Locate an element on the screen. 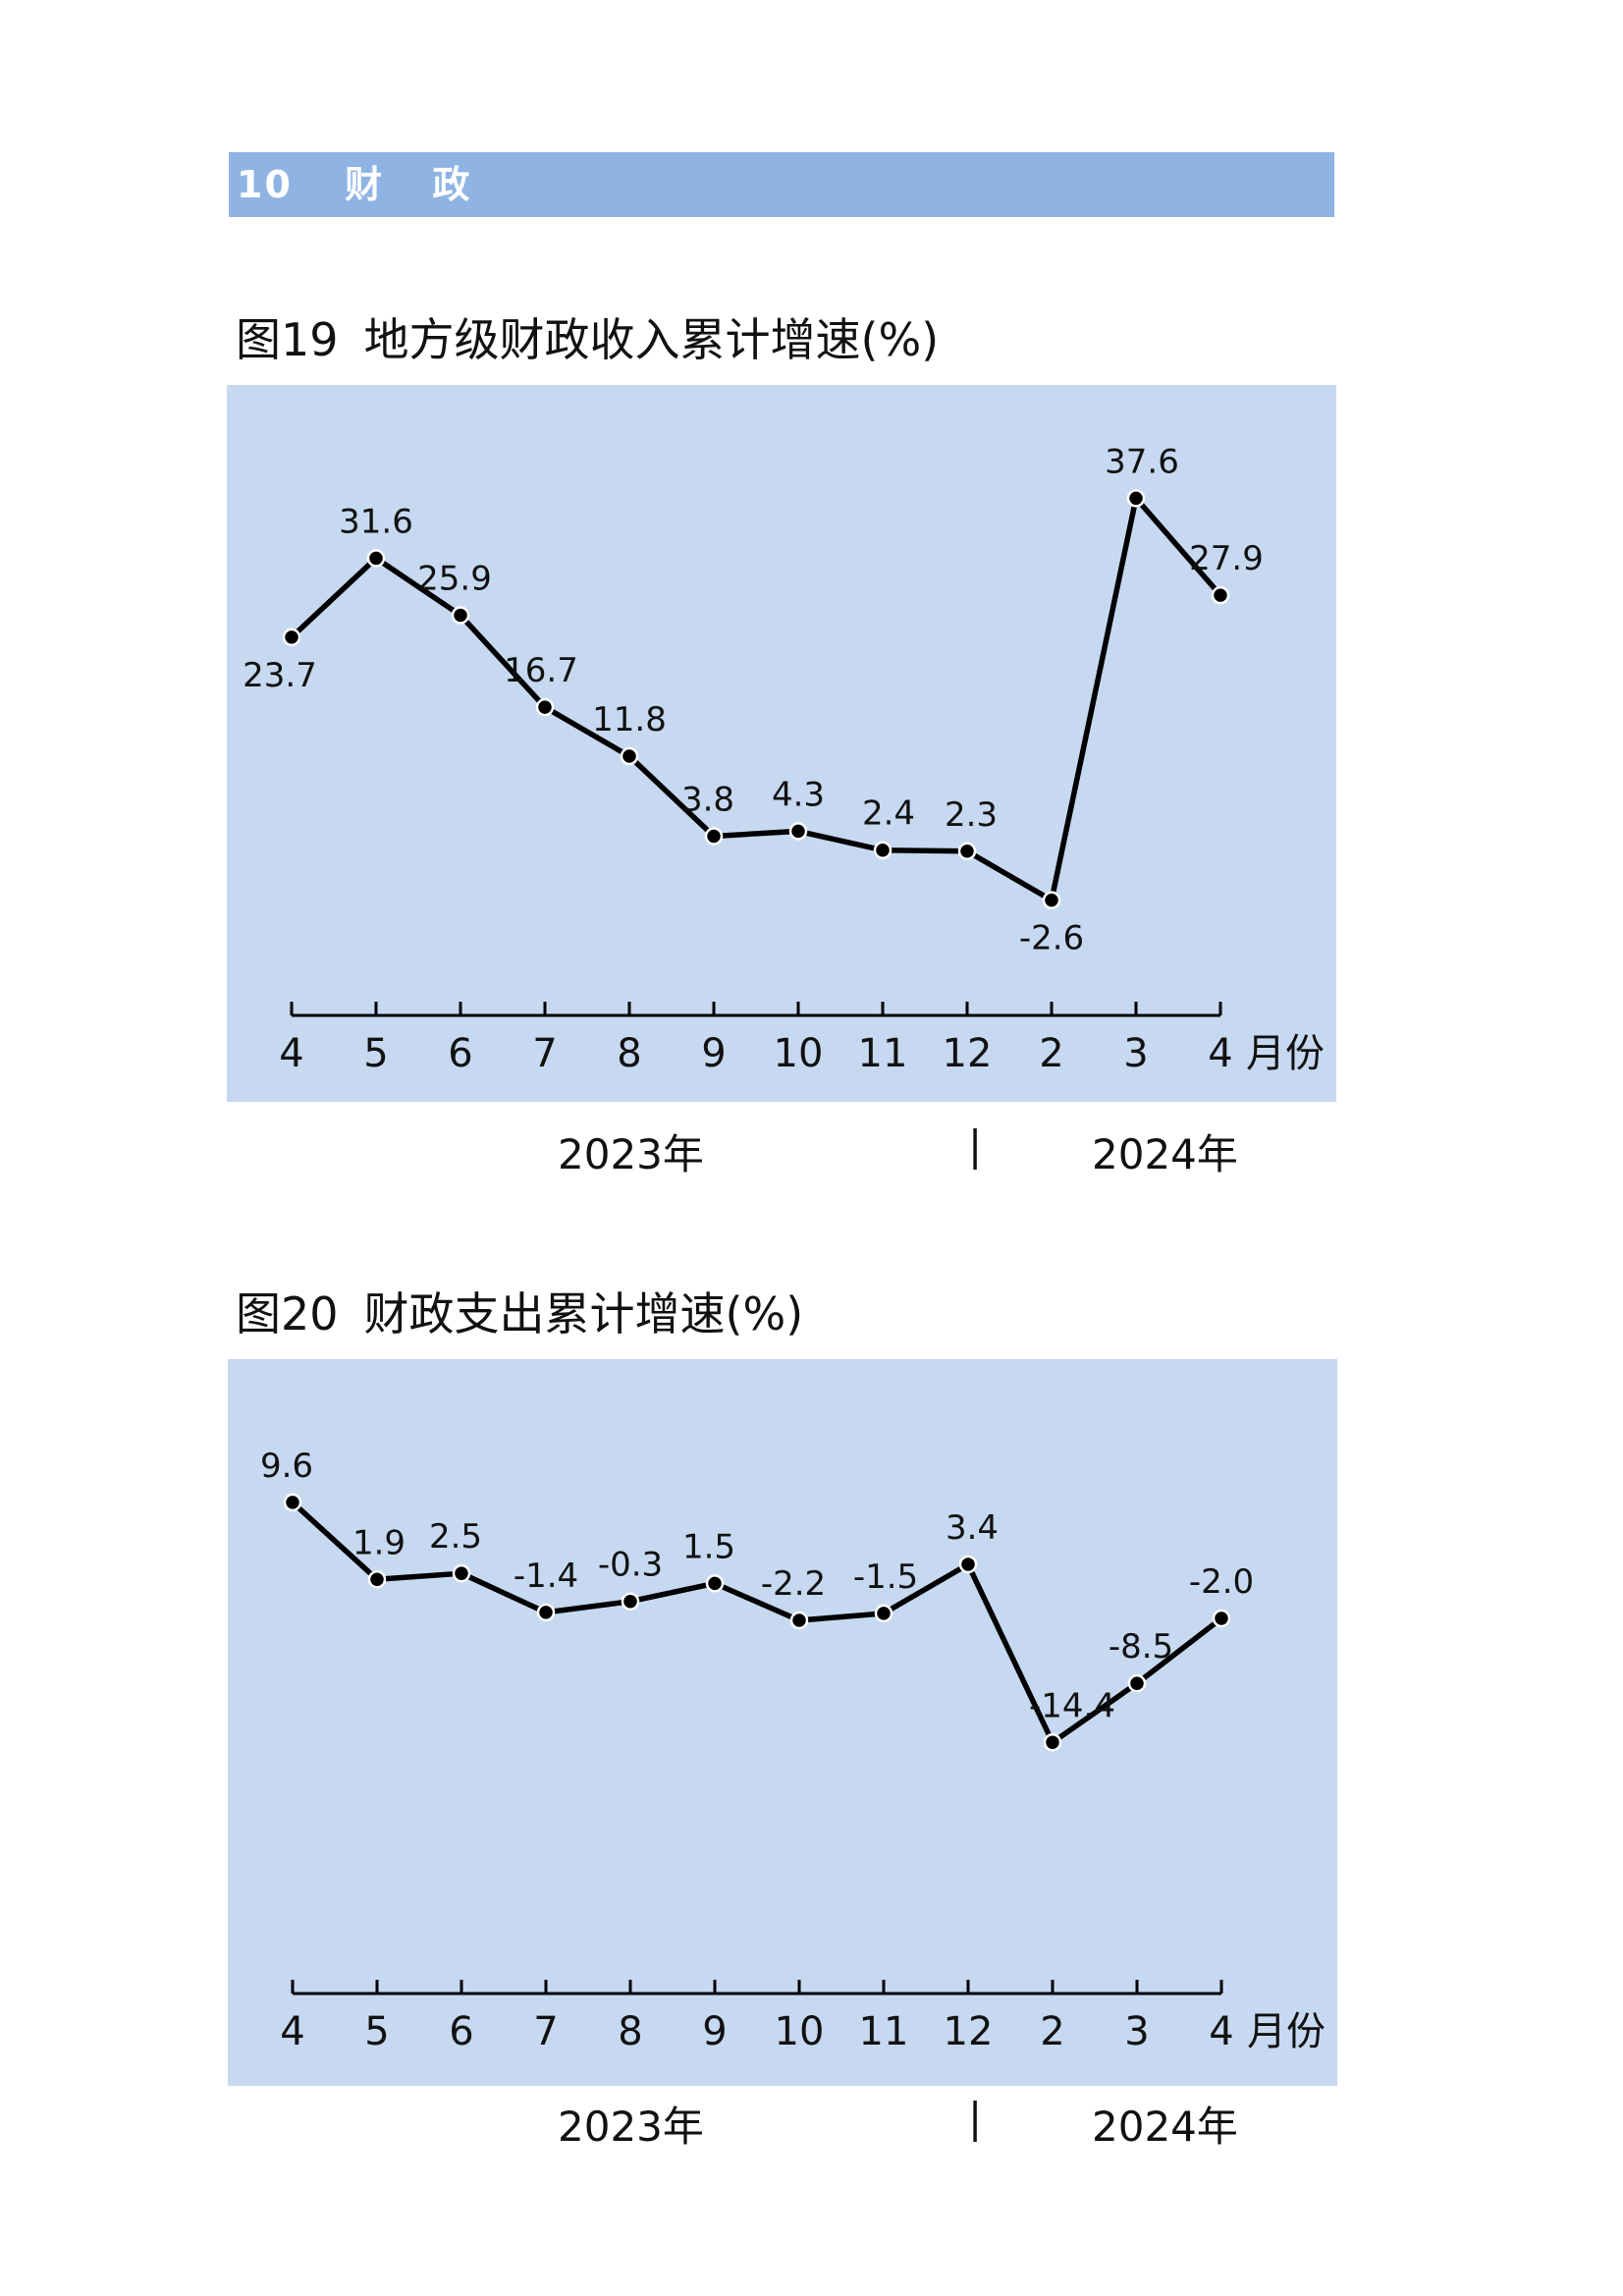  figure-20-title: 图20 财政支出累计增速(%) is located at coordinates (520, 1313).